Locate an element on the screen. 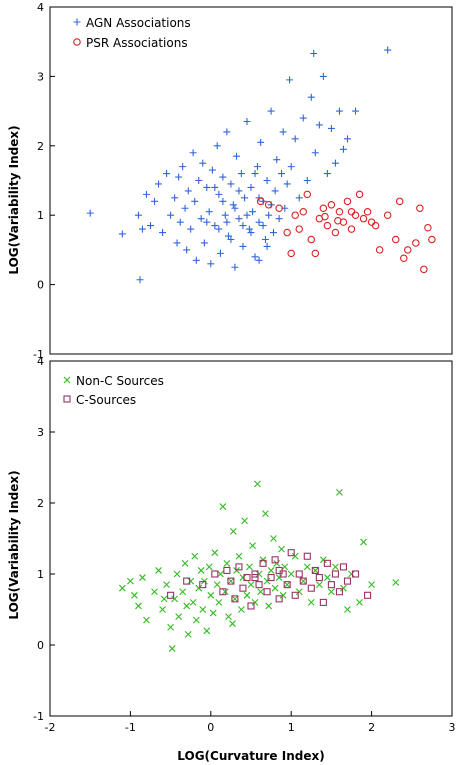 This screenshot has height=765, width=461. x-axis-title: LOG(Curvature Index) is located at coordinates (250, 756).